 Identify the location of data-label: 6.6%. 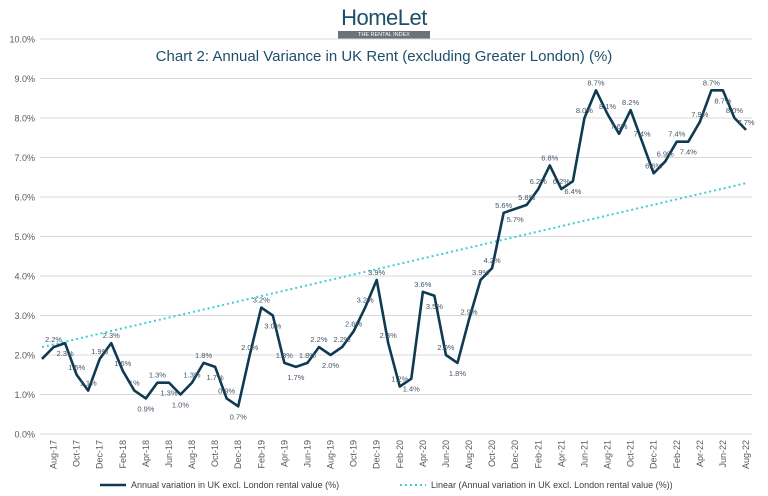
(653, 165).